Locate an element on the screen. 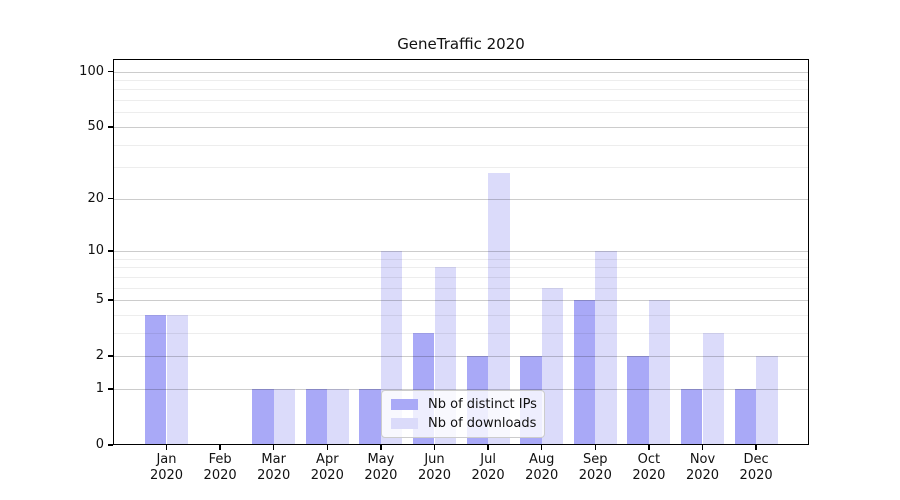  x-tick-label-nov: Nov 2020 is located at coordinates (703, 468).